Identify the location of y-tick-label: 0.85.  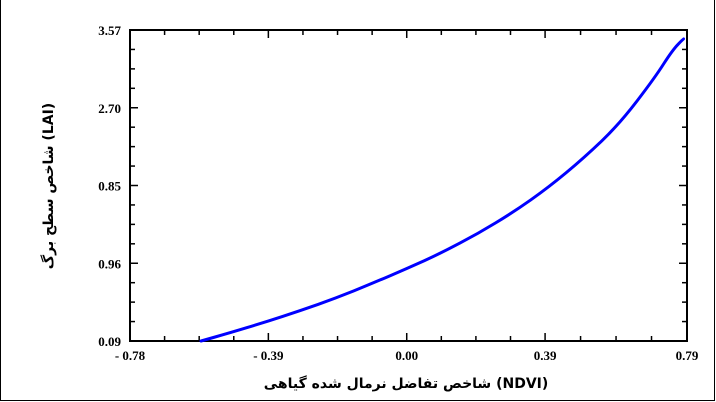
(109, 186).